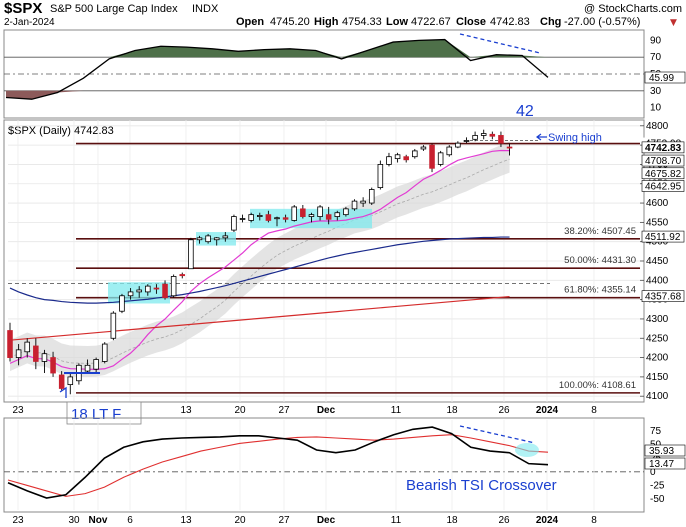 The image size is (686, 527). I want to click on tsi-xtick-label: 11, so click(396, 520).